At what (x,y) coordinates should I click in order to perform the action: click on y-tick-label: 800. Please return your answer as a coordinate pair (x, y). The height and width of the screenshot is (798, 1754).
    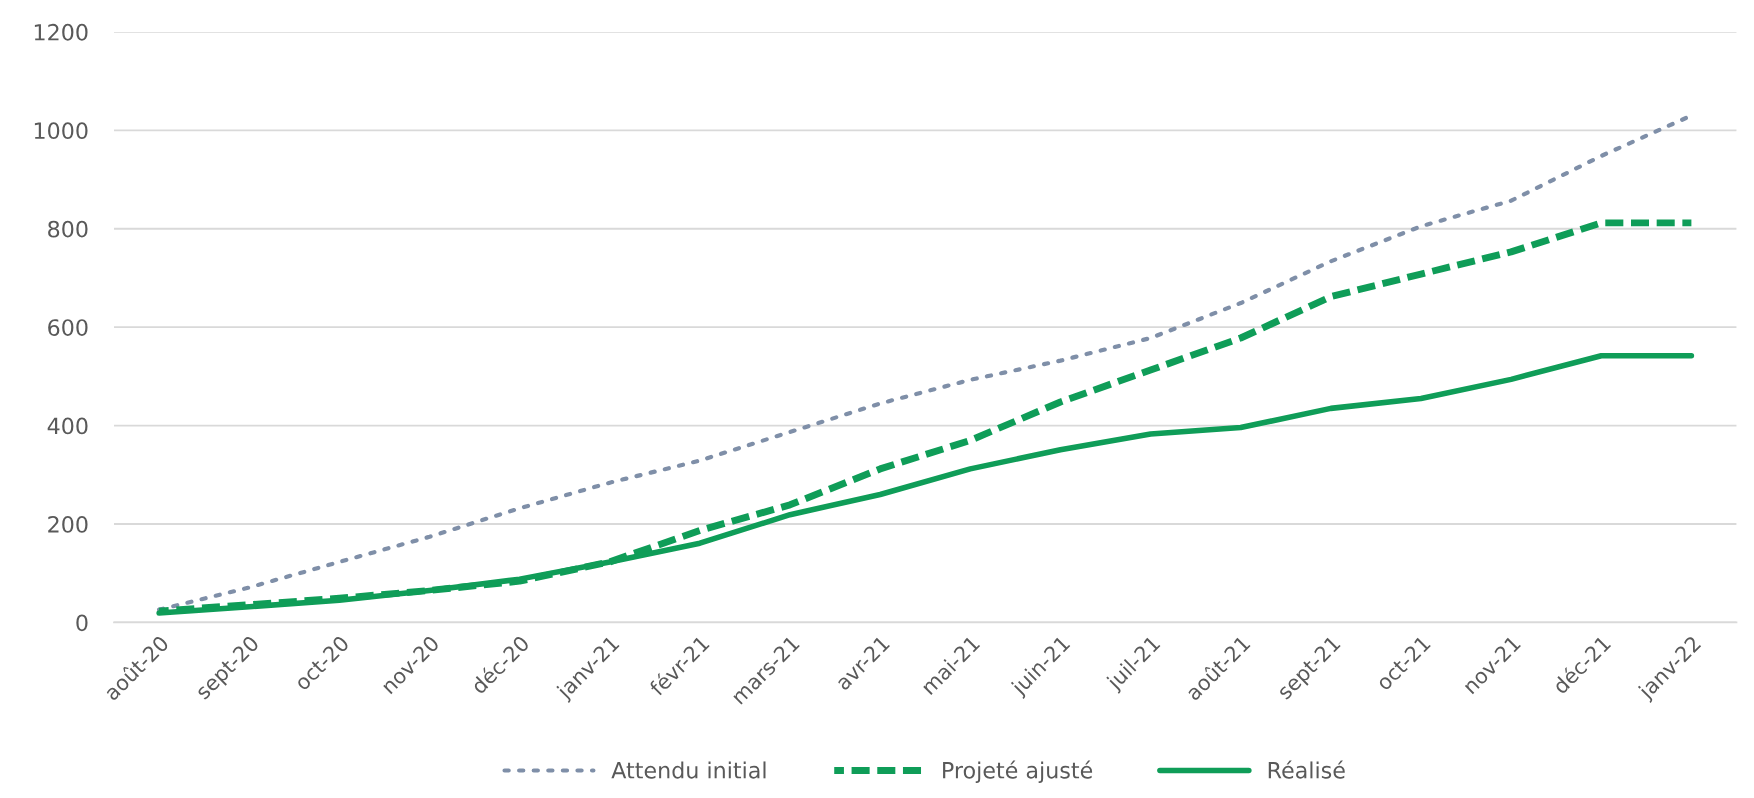
    Looking at the image, I should click on (68, 229).